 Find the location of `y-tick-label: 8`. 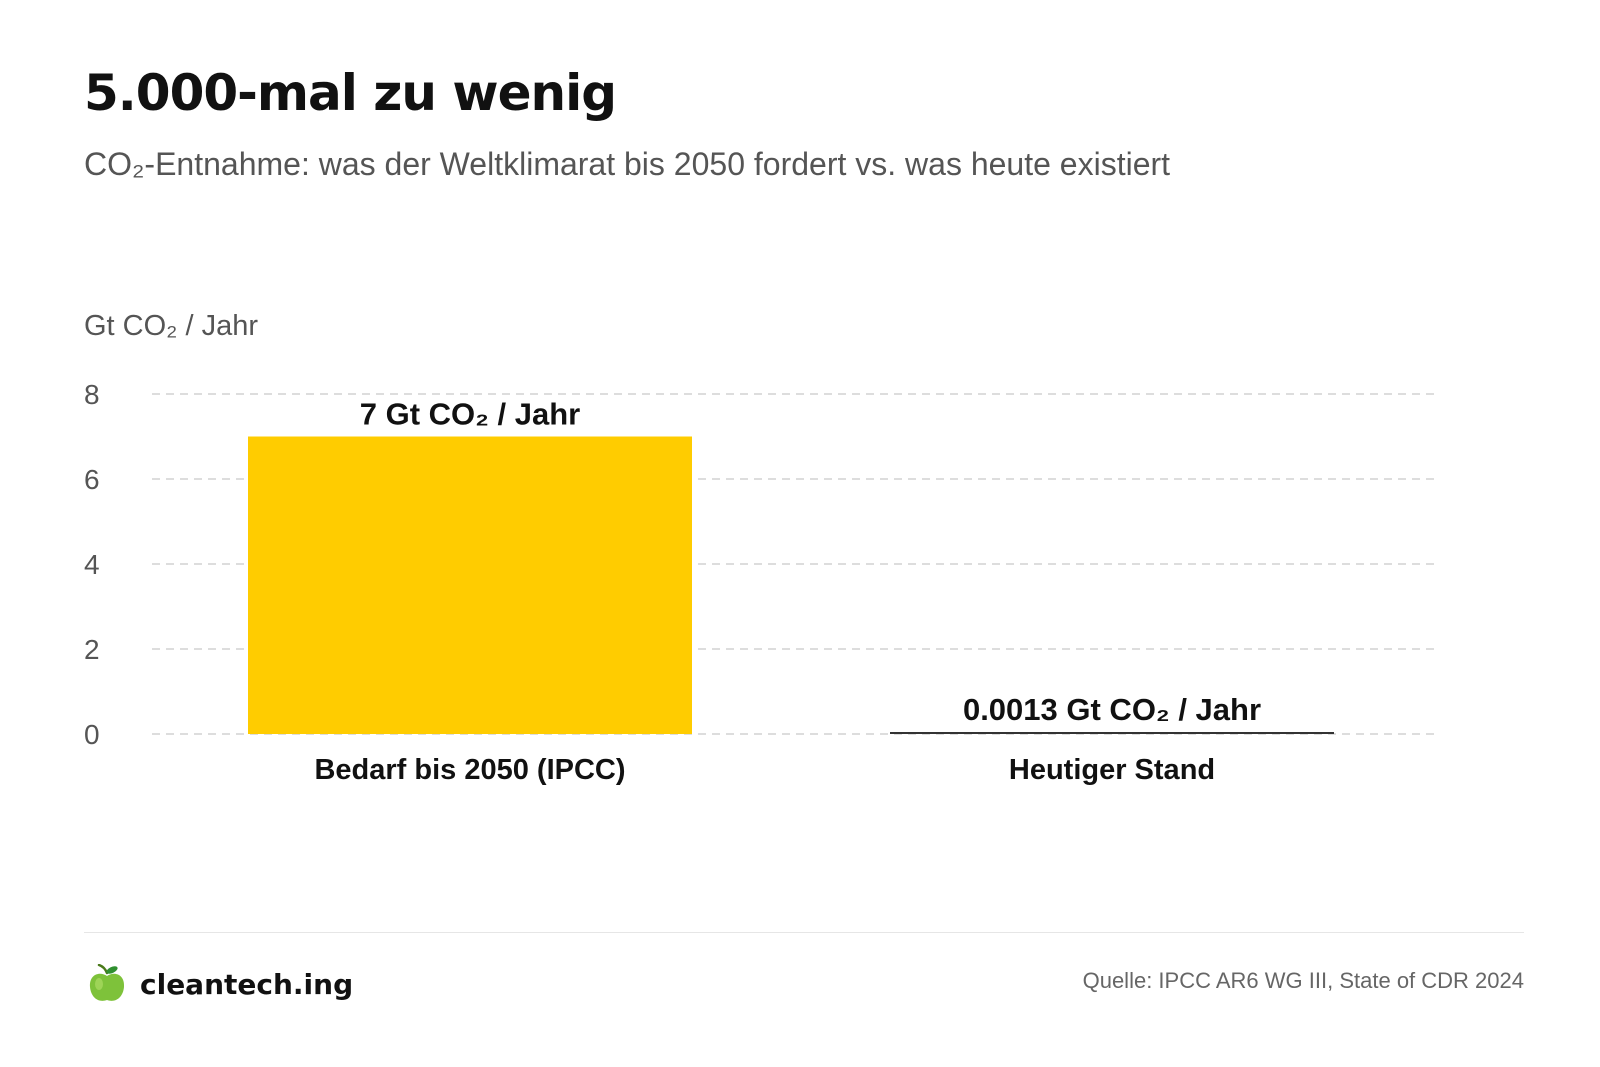

y-tick-label: 8 is located at coordinates (92, 394).